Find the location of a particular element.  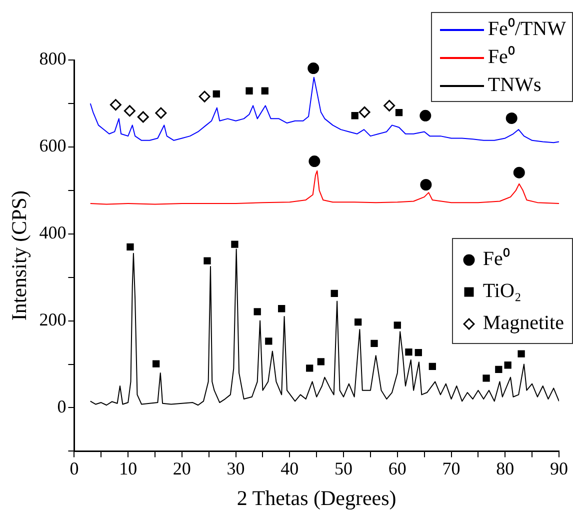

x-tick-label: 30 is located at coordinates (235, 468).